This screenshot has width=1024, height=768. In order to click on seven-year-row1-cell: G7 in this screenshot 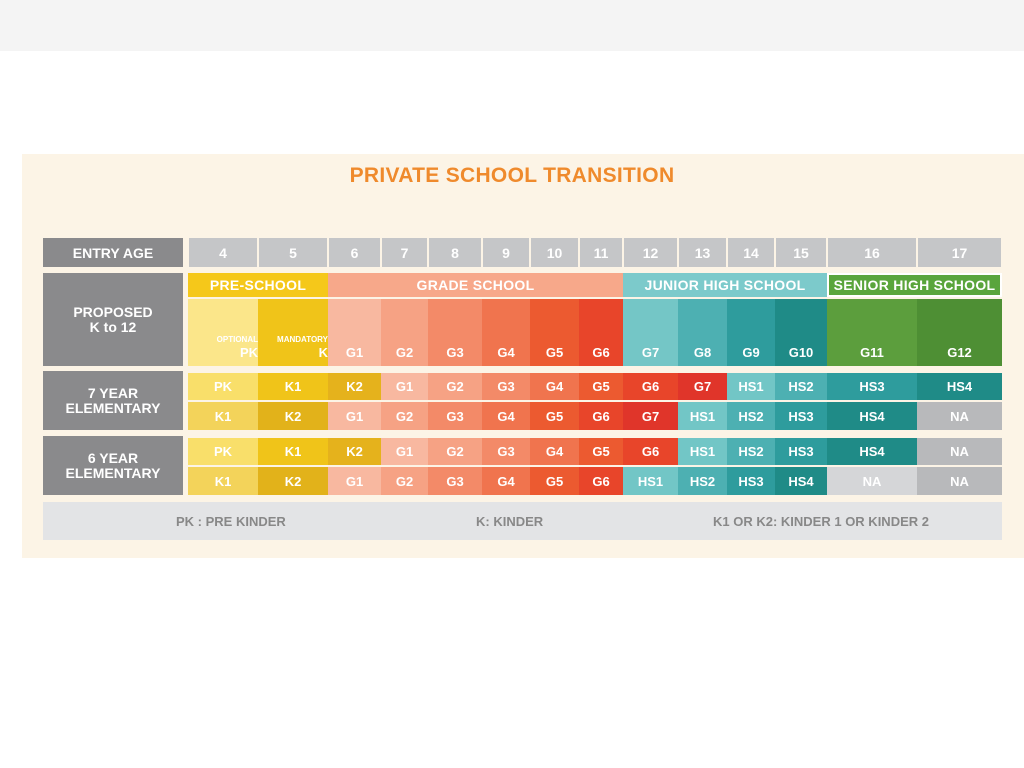, I will do `click(702, 386)`.